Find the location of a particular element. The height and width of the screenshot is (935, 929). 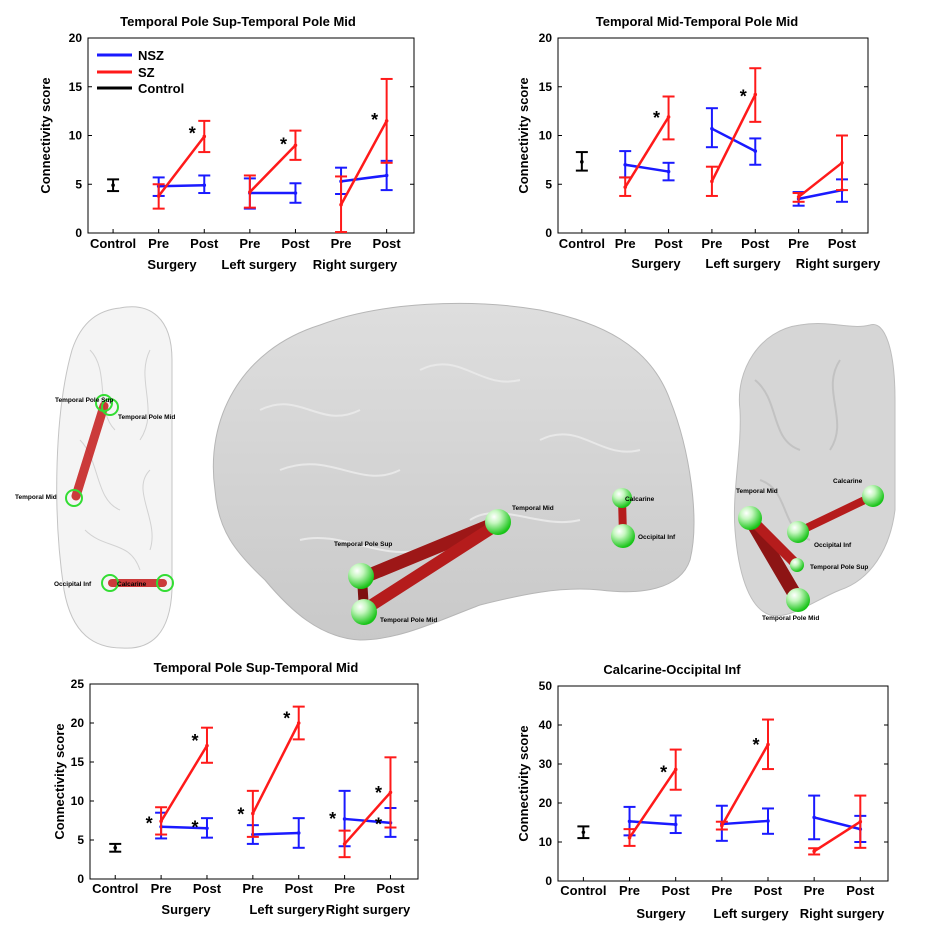

sagittal-label: Temporal Mid is located at coordinates (533, 508).